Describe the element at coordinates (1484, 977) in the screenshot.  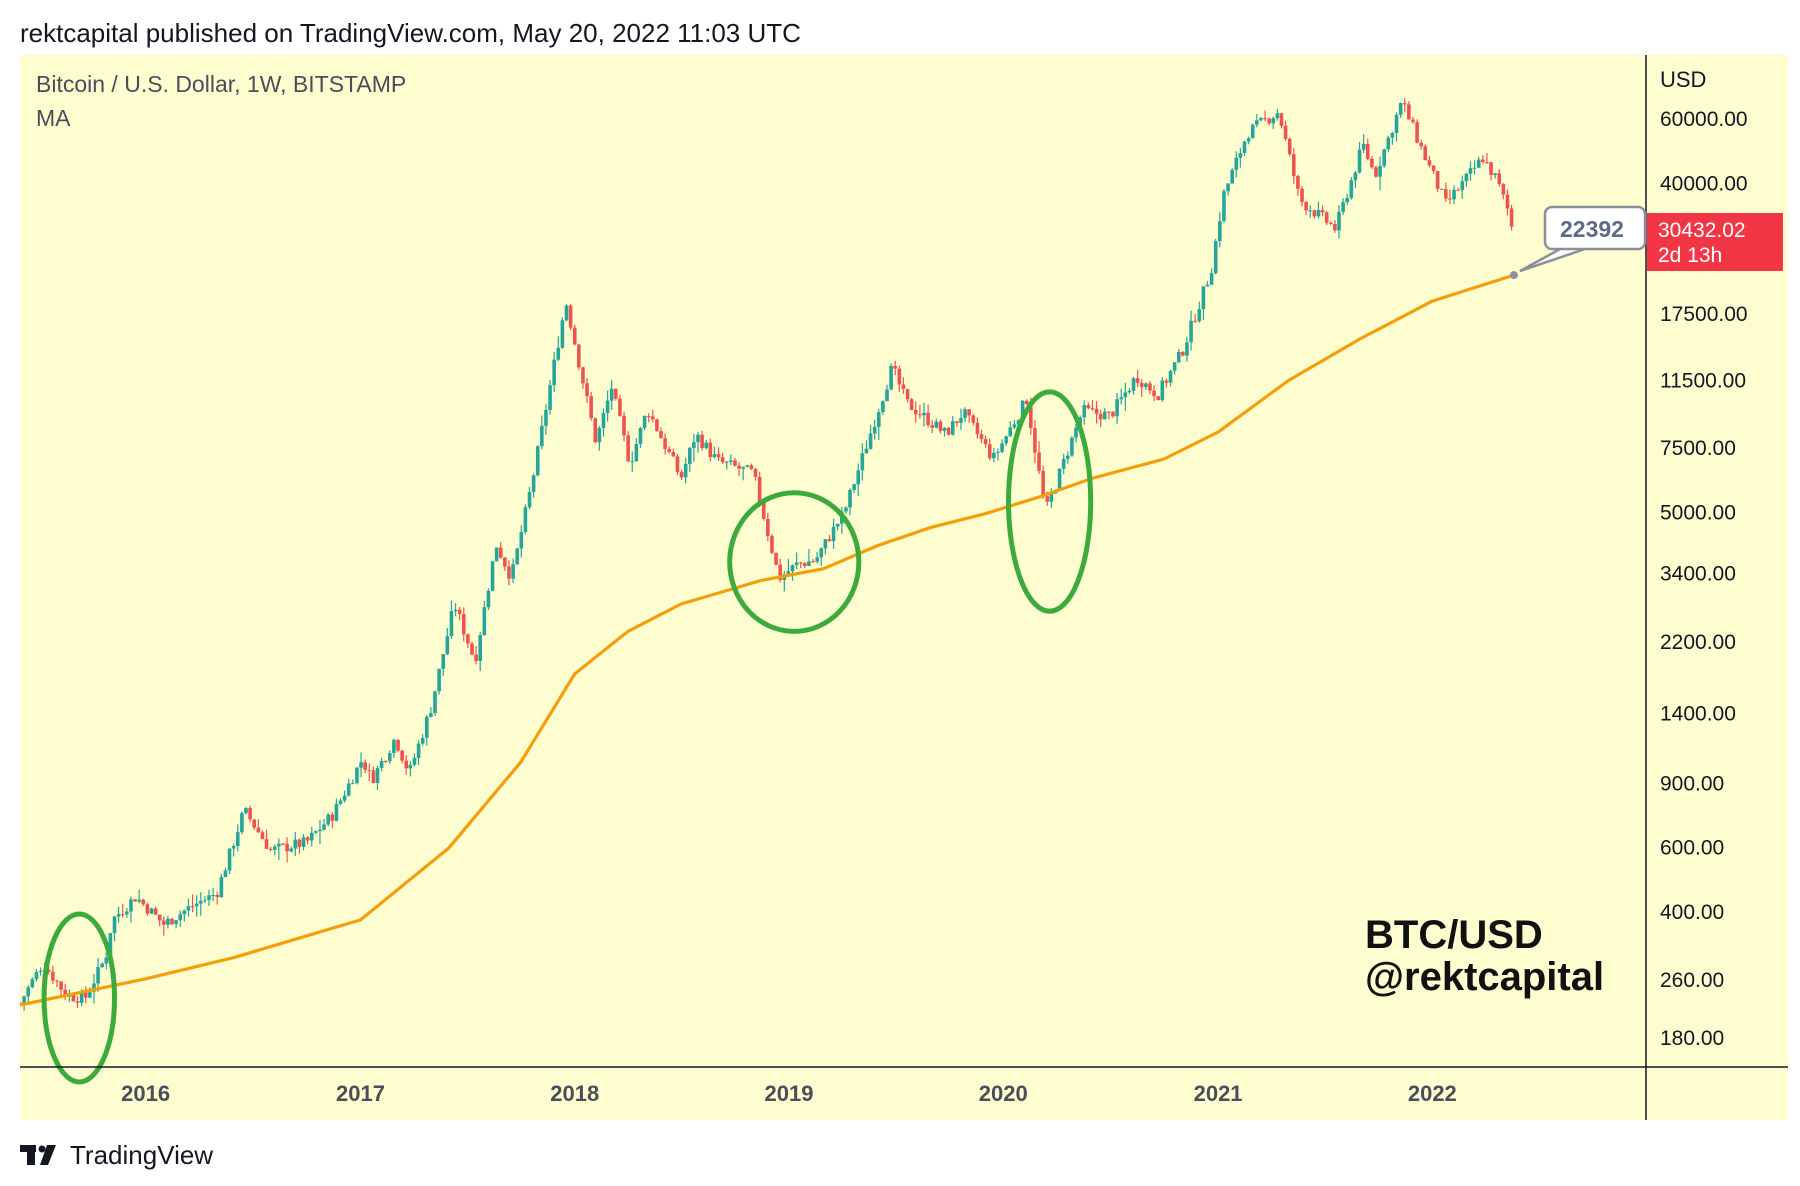
I see `watermark-line-2: @rektcapital` at that location.